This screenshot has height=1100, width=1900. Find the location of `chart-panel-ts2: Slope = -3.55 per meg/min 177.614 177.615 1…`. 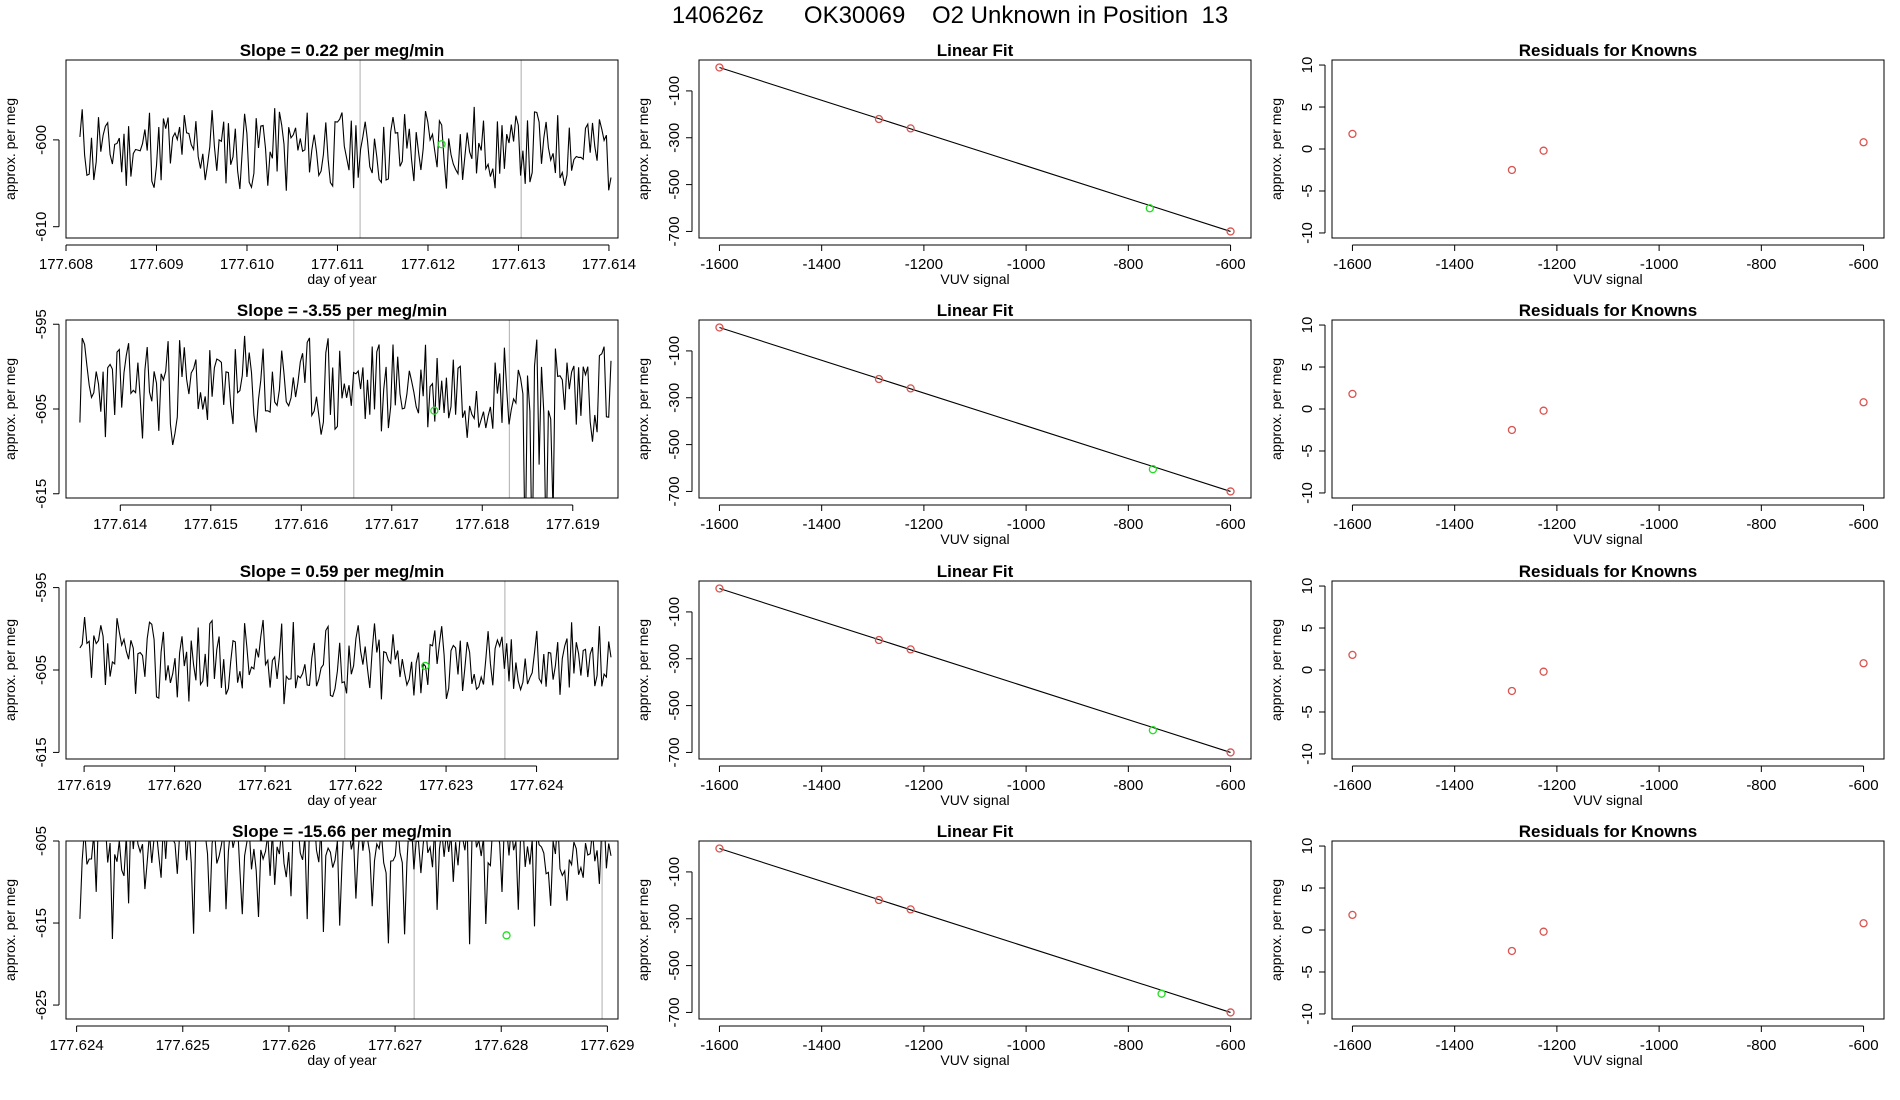

chart-panel-ts2: Slope = -3.55 per meg/min 177.614 177.615 1… is located at coordinates (316, 431).